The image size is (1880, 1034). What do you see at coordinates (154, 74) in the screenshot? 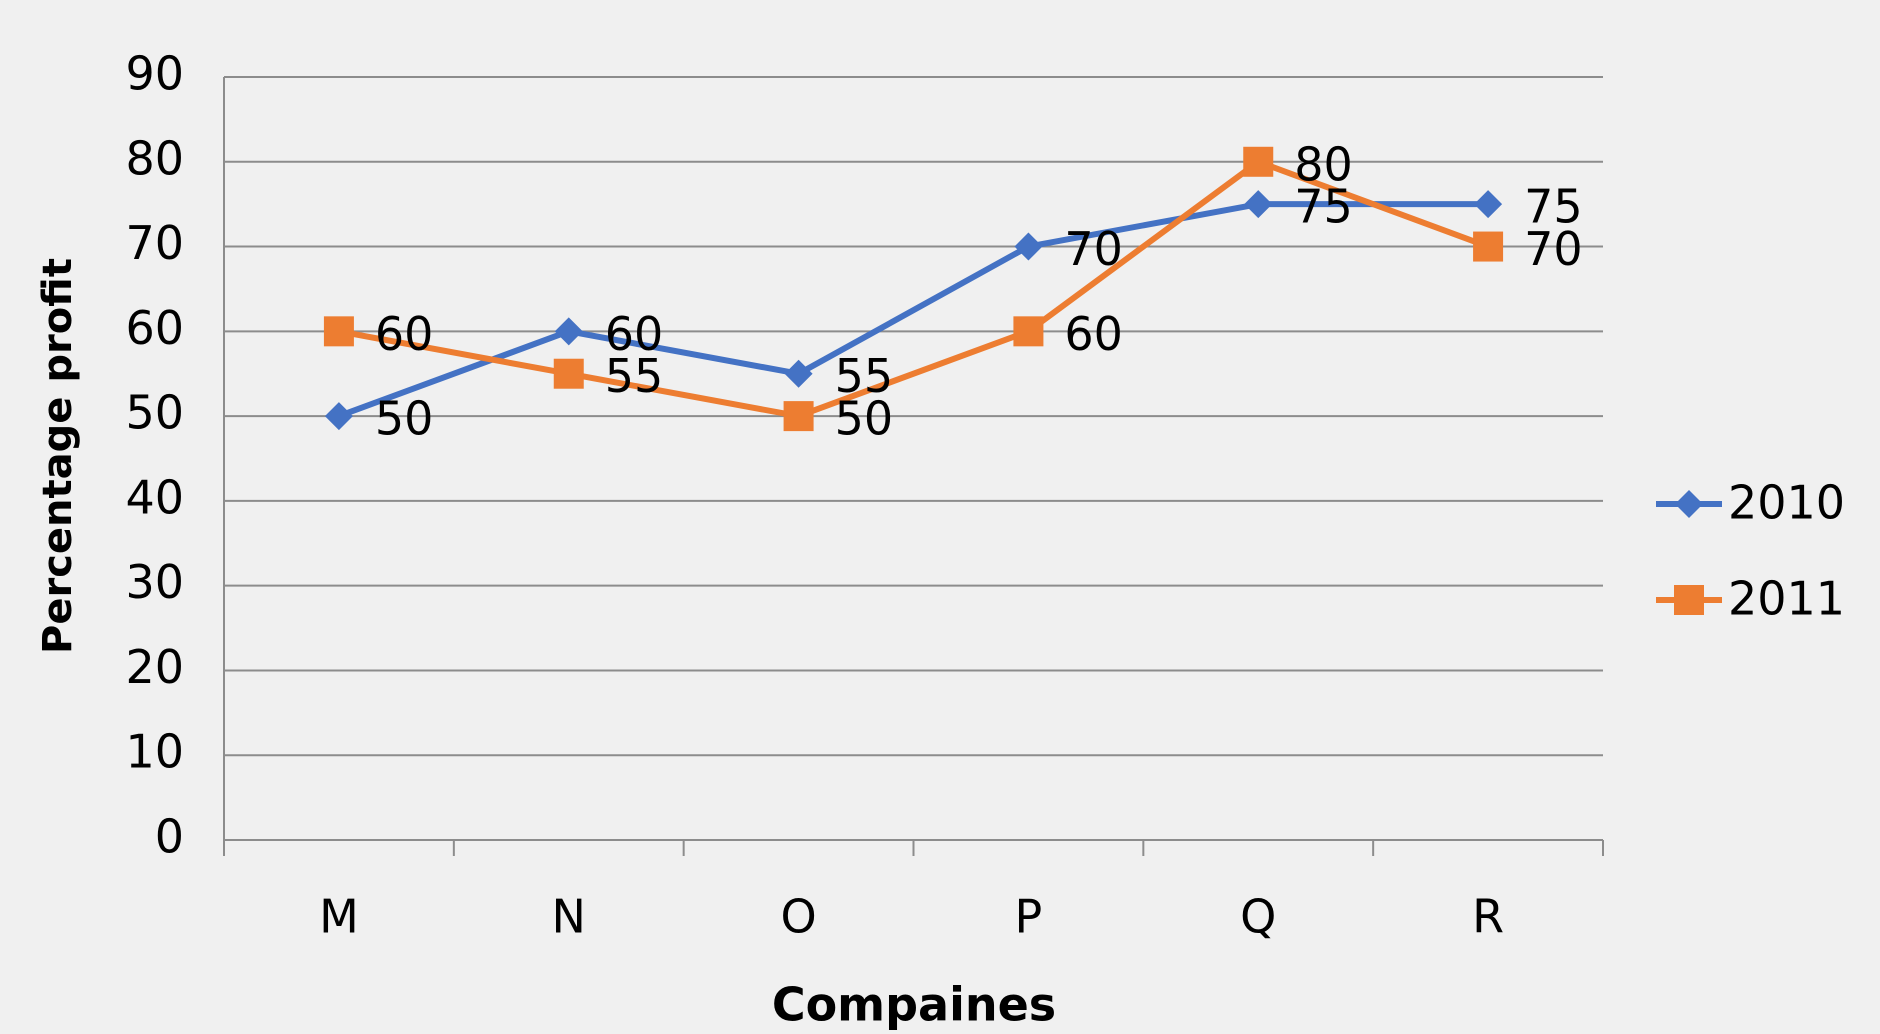
I see `y-tick-label: 90` at bounding box center [154, 74].